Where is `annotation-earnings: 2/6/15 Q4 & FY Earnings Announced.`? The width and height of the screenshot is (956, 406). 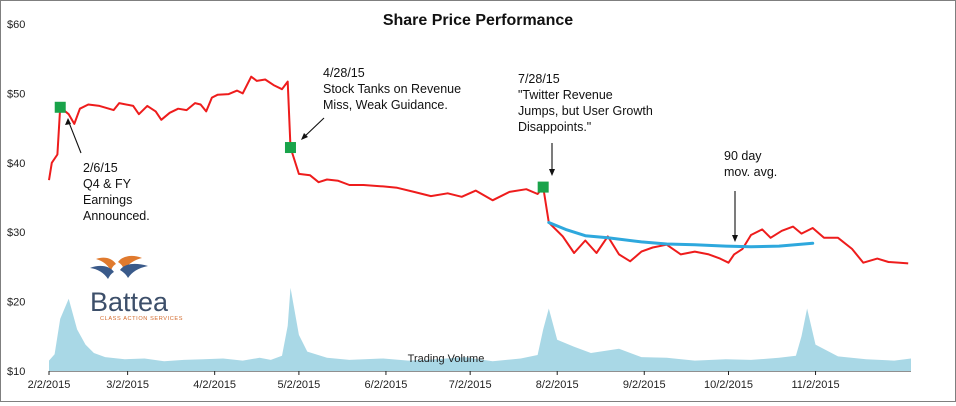
annotation-earnings: 2/6/15 Q4 & FY Earnings Announced. is located at coordinates (116, 192).